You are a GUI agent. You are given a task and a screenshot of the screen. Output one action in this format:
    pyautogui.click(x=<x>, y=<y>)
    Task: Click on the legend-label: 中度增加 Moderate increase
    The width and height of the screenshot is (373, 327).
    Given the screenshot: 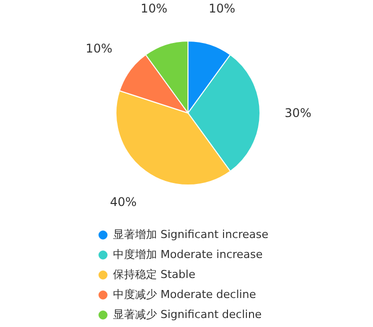 What is the action you would take?
    pyautogui.click(x=188, y=254)
    